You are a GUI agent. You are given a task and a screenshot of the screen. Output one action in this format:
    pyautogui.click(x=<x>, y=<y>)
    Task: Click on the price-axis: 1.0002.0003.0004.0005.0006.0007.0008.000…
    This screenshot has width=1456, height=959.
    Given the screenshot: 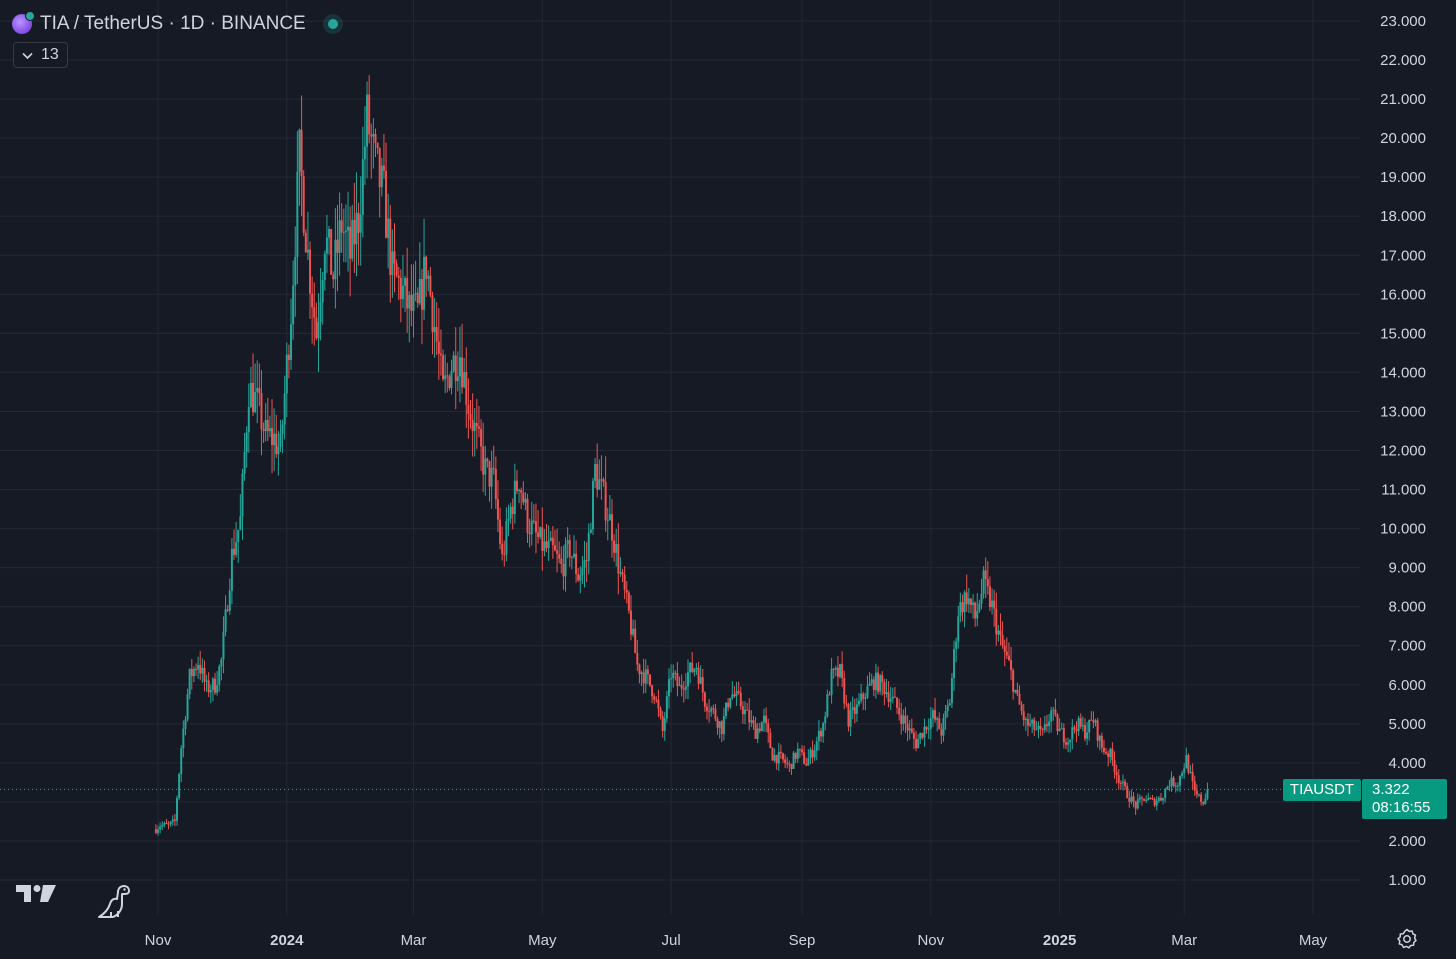 What is the action you would take?
    pyautogui.click(x=1403, y=451)
    